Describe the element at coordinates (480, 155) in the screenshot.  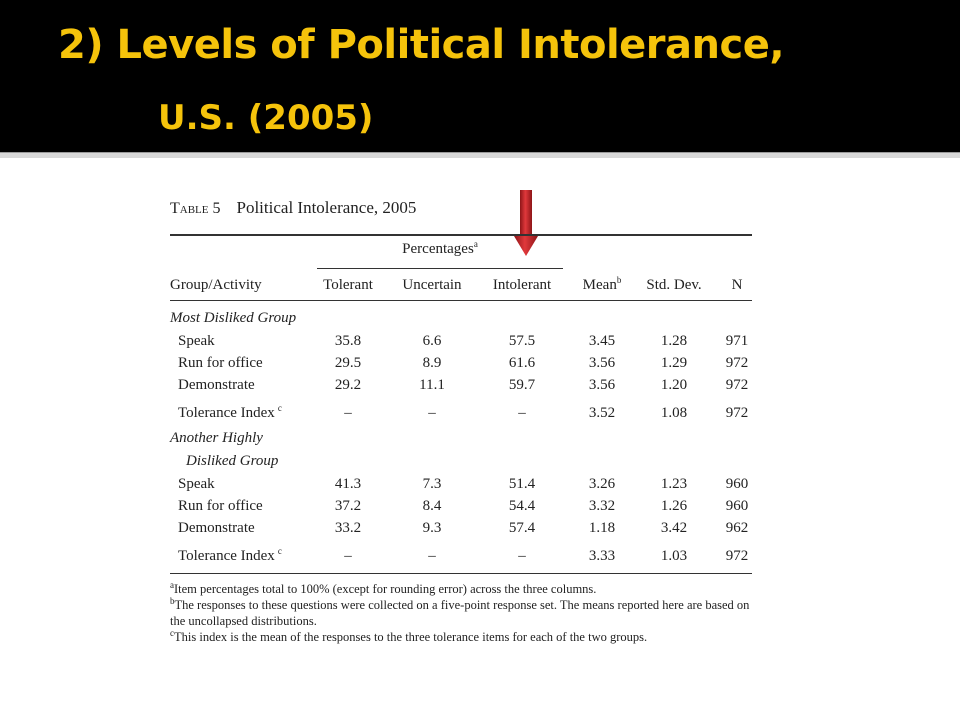
I see `header-divider` at that location.